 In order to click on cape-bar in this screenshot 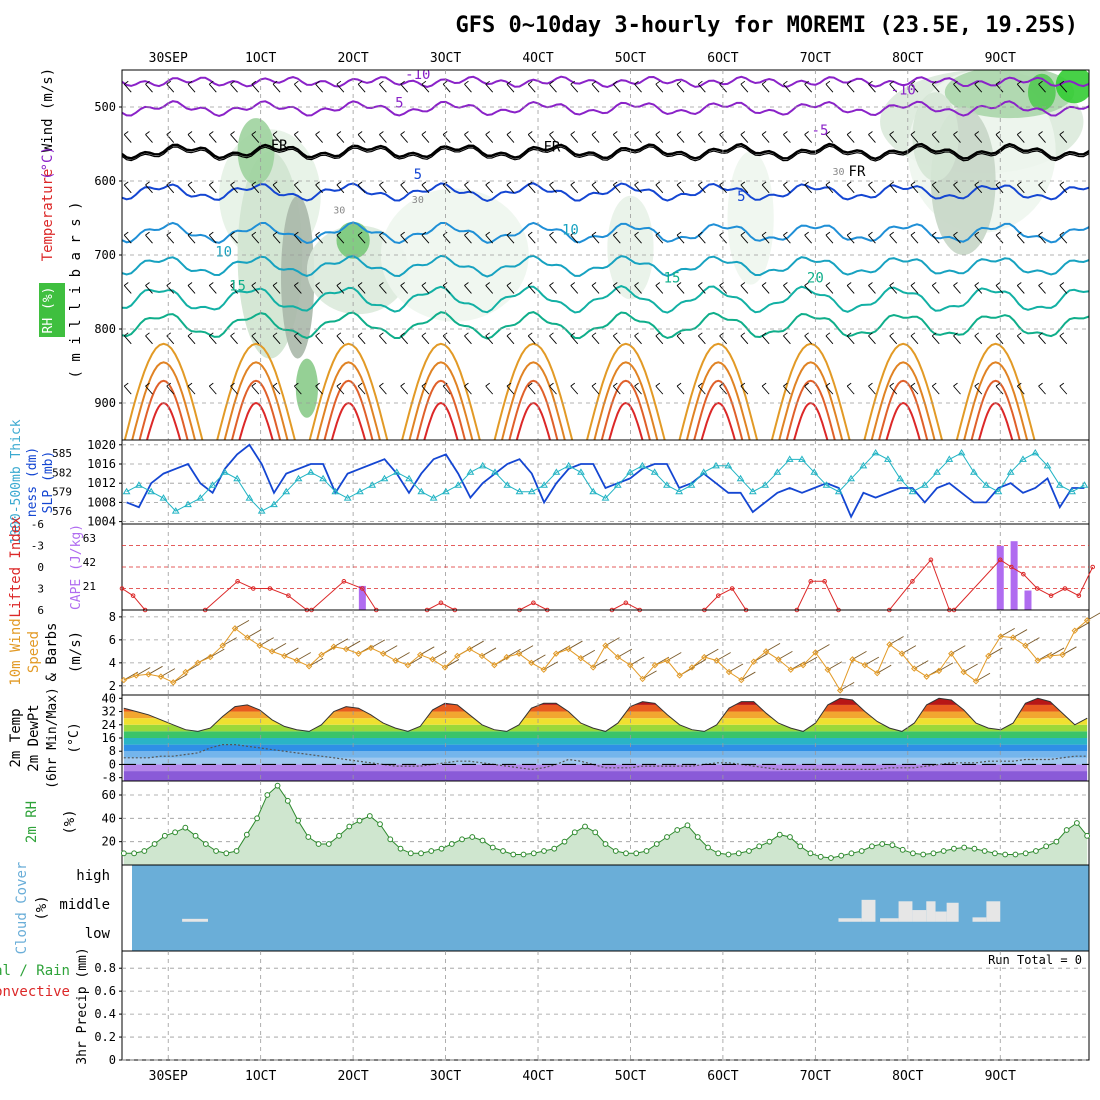, I will do `click(1014, 575)`.